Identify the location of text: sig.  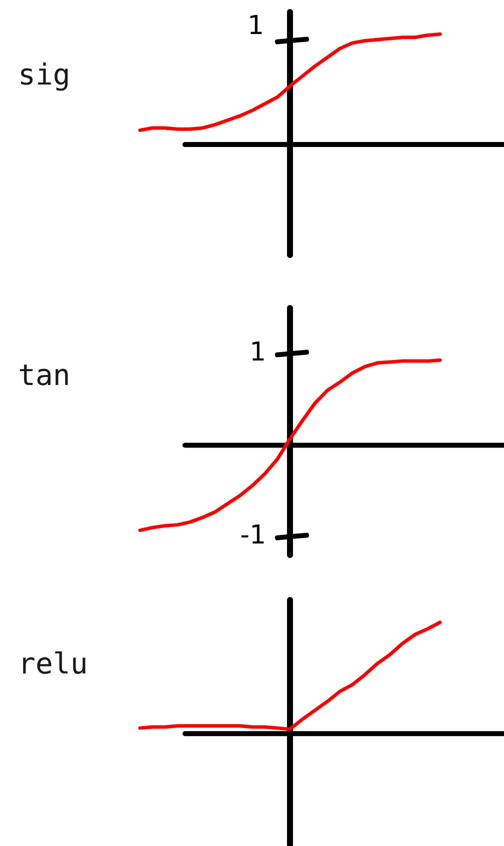
(44, 75).